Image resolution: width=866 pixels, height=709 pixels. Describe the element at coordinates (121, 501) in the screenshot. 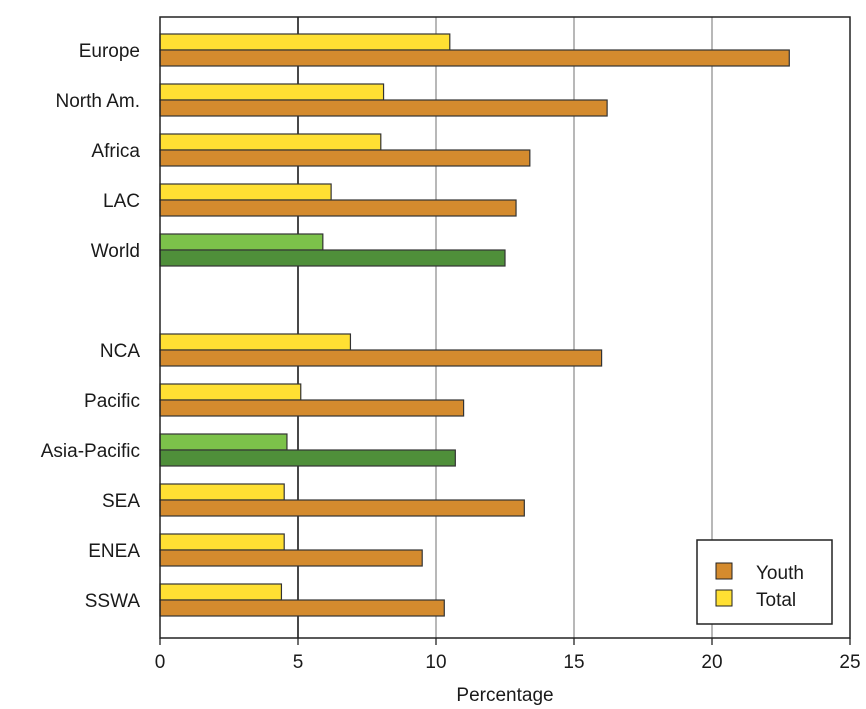

I see `category-label-sea: SEA` at that location.